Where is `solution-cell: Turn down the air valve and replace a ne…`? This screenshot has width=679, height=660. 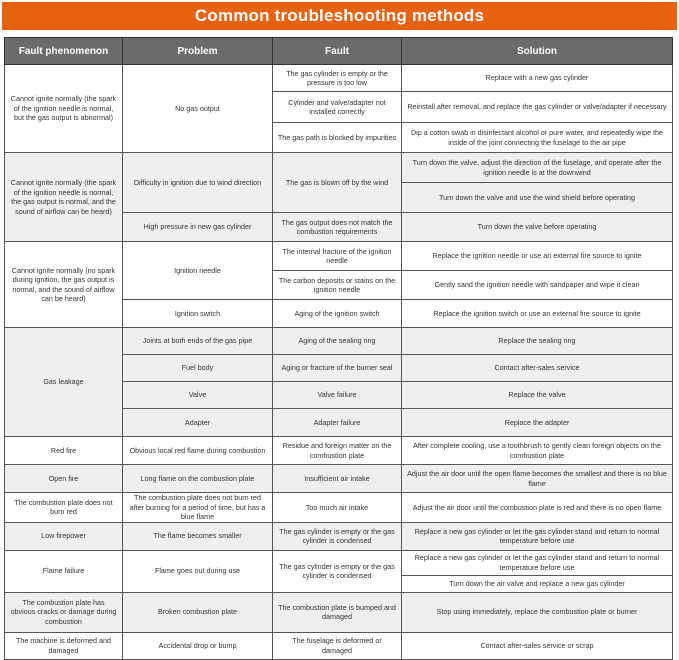
solution-cell: Turn down the air valve and replace a ne… is located at coordinates (537, 583).